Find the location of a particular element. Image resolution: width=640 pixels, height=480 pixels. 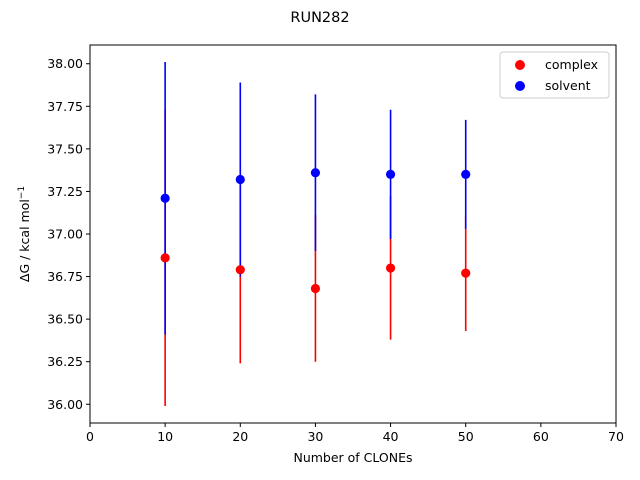

legend-box is located at coordinates (554, 75).